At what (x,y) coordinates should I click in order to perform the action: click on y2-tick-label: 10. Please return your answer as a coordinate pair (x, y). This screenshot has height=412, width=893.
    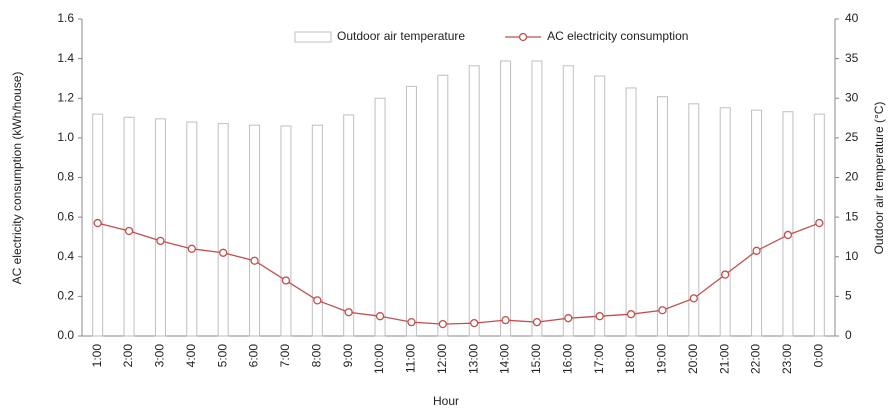
    Looking at the image, I should click on (852, 256).